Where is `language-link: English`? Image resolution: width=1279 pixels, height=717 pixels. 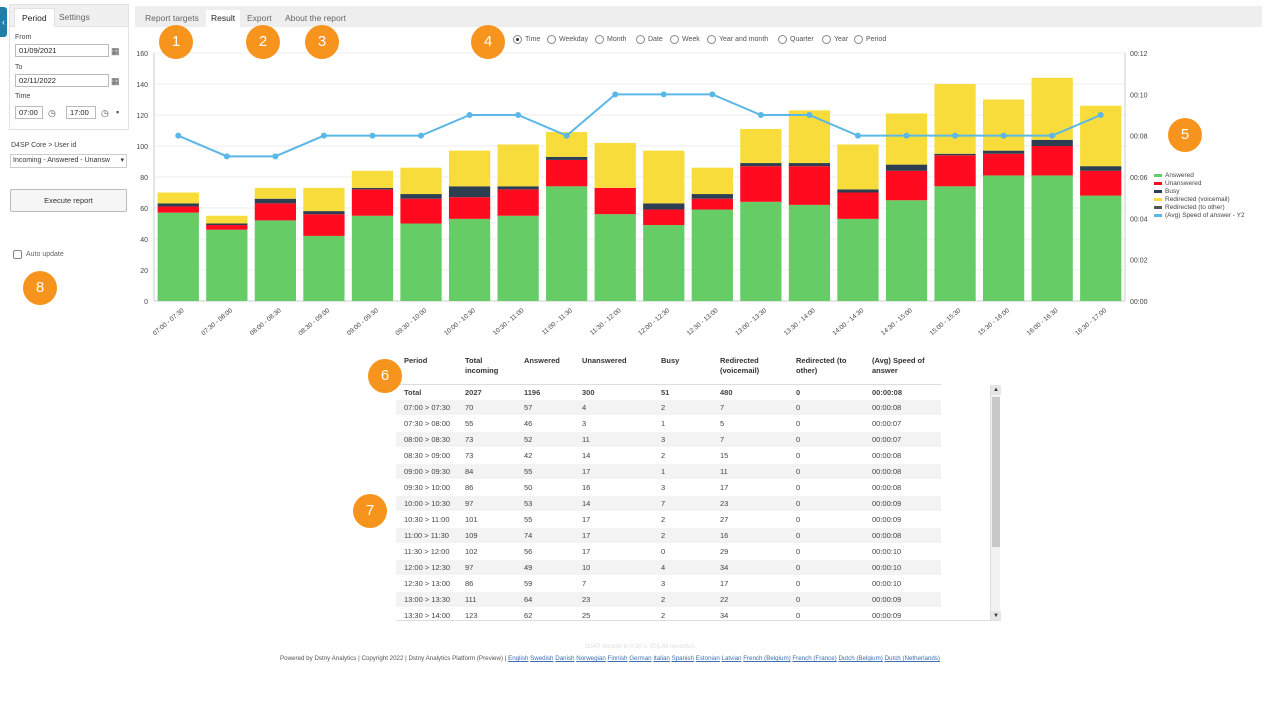
language-link: English is located at coordinates (518, 658).